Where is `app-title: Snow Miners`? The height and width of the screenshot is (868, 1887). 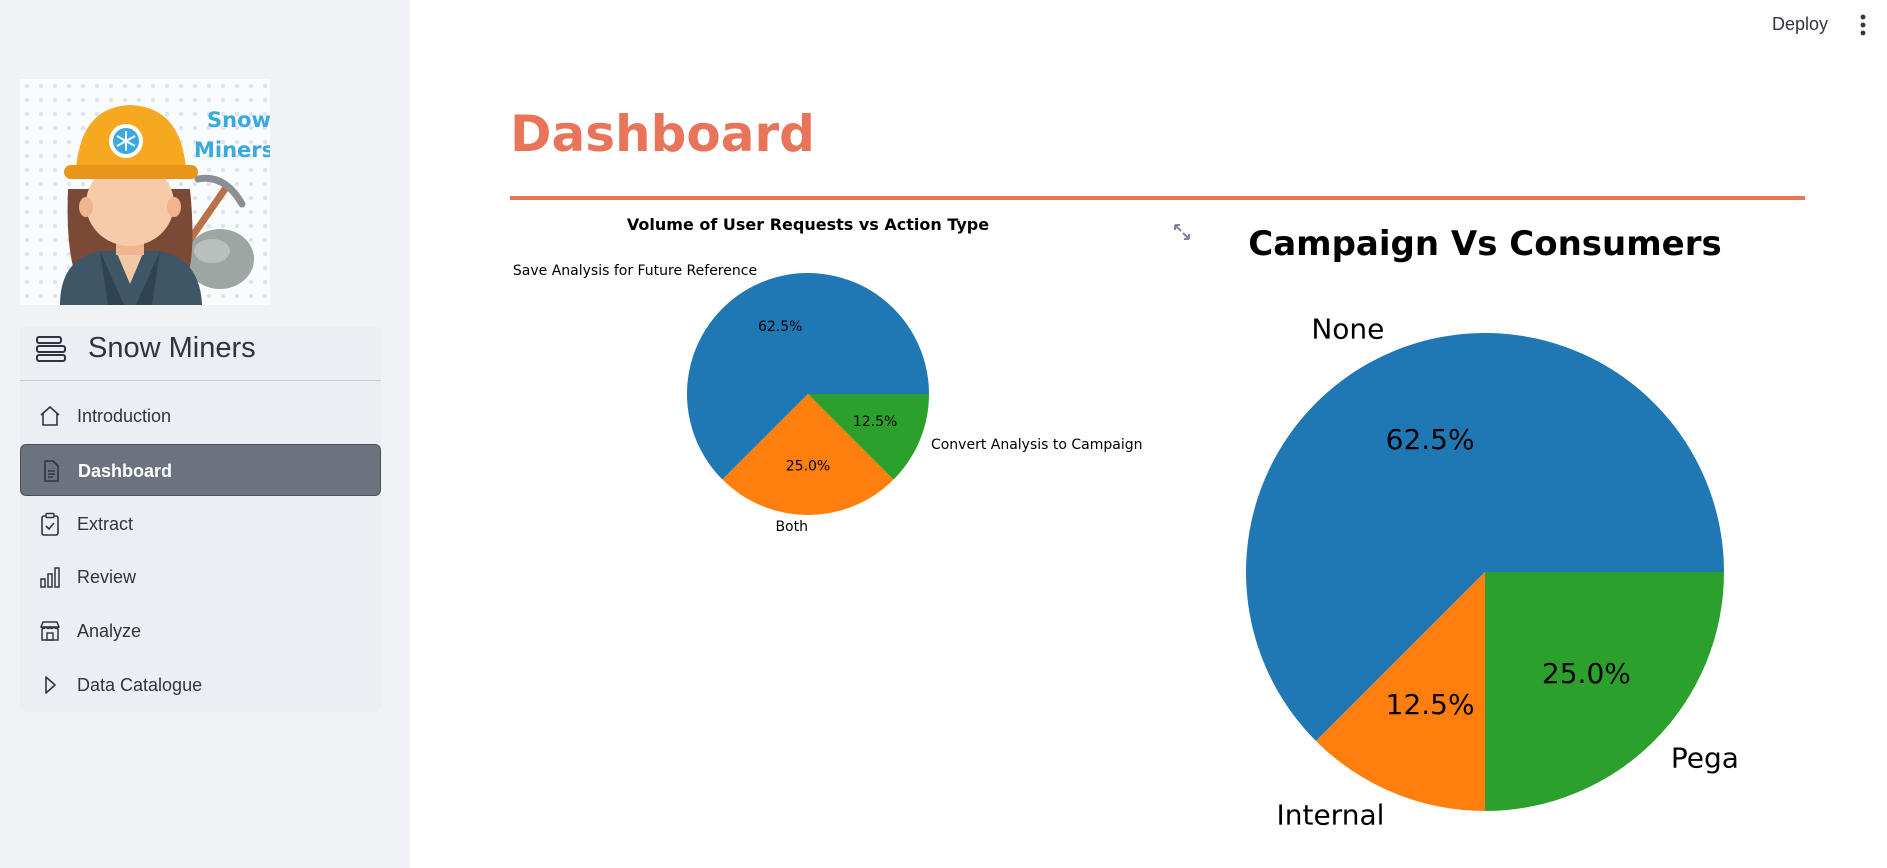
app-title: Snow Miners is located at coordinates (172, 348).